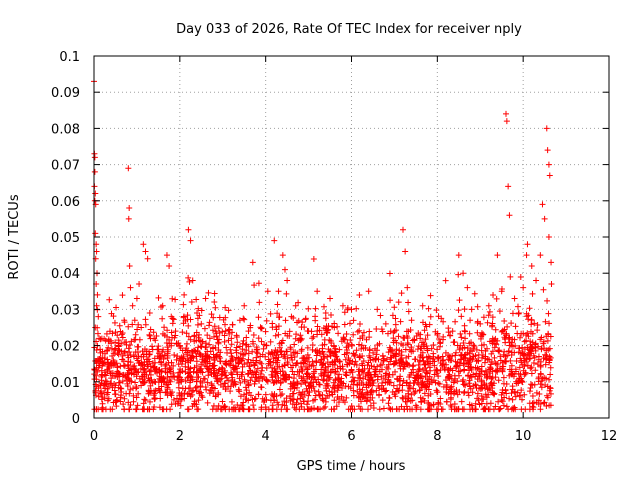 The image size is (640, 480). Describe the element at coordinates (65, 166) in the screenshot. I see `y-tick-label: 0.07` at that location.